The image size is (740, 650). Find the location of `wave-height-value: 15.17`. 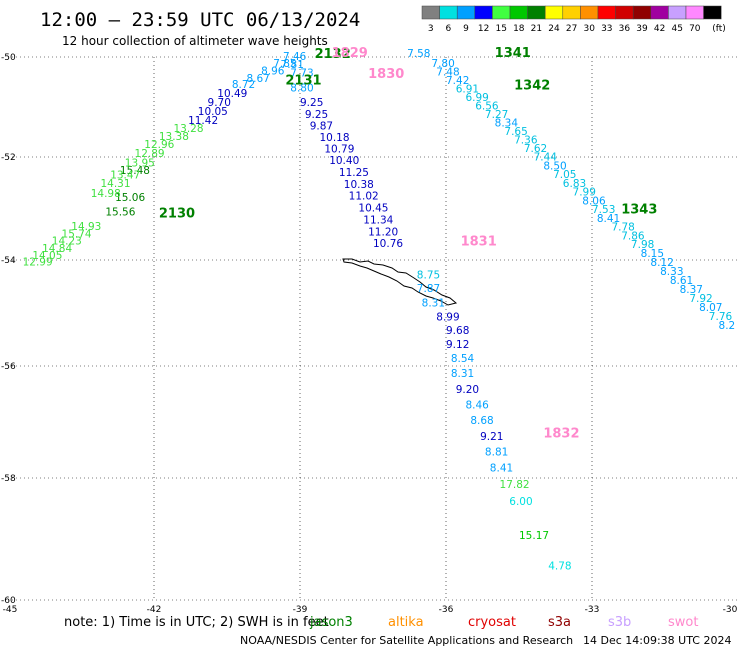

wave-height-value: 15.17 is located at coordinates (534, 536).